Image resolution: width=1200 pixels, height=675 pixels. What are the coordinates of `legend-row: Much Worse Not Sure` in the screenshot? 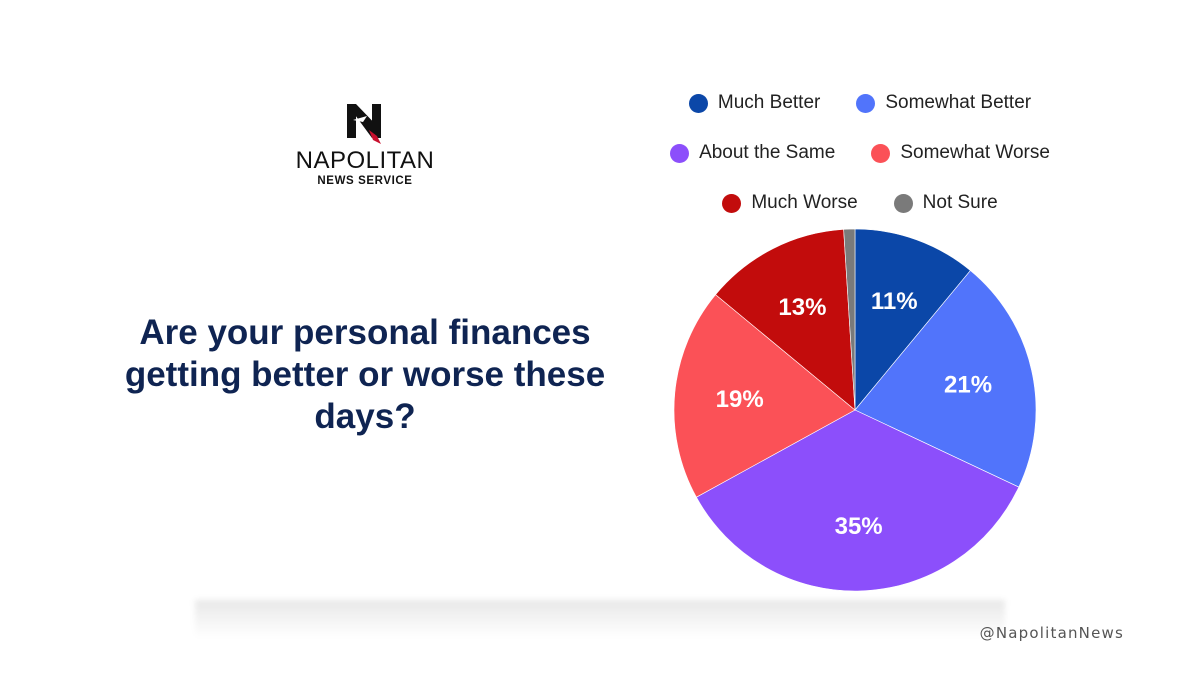 It's located at (860, 203).